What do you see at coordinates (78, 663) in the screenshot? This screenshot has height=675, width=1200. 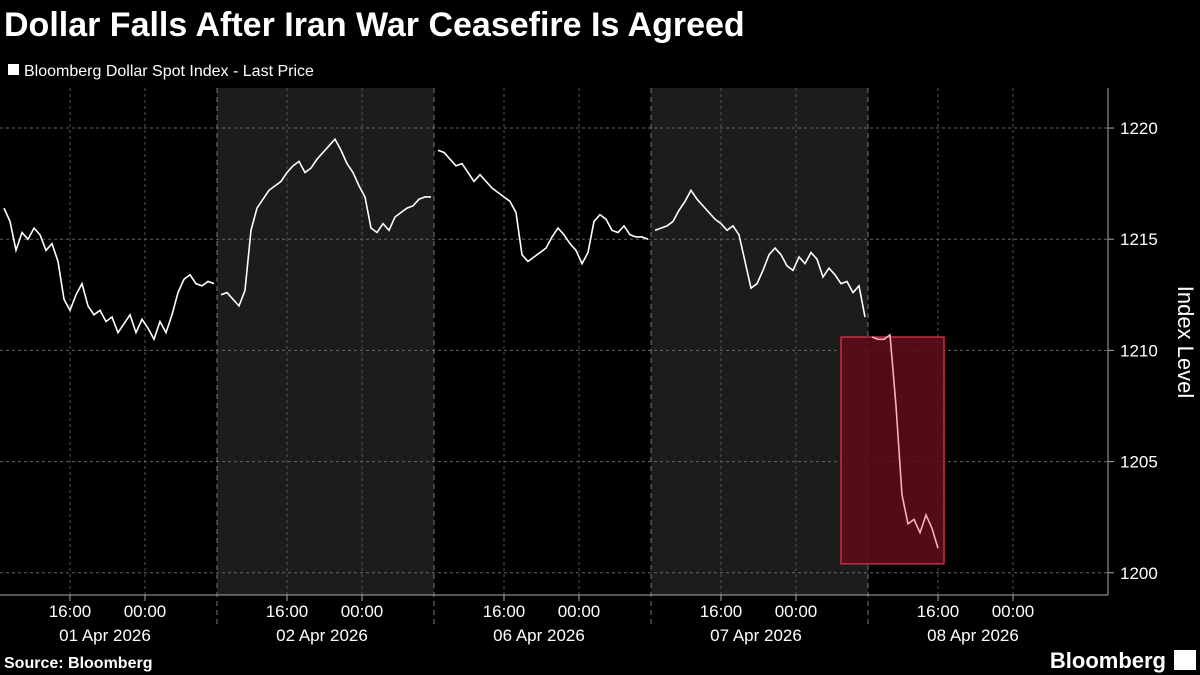 I see `source: Source: Bloomberg` at bounding box center [78, 663].